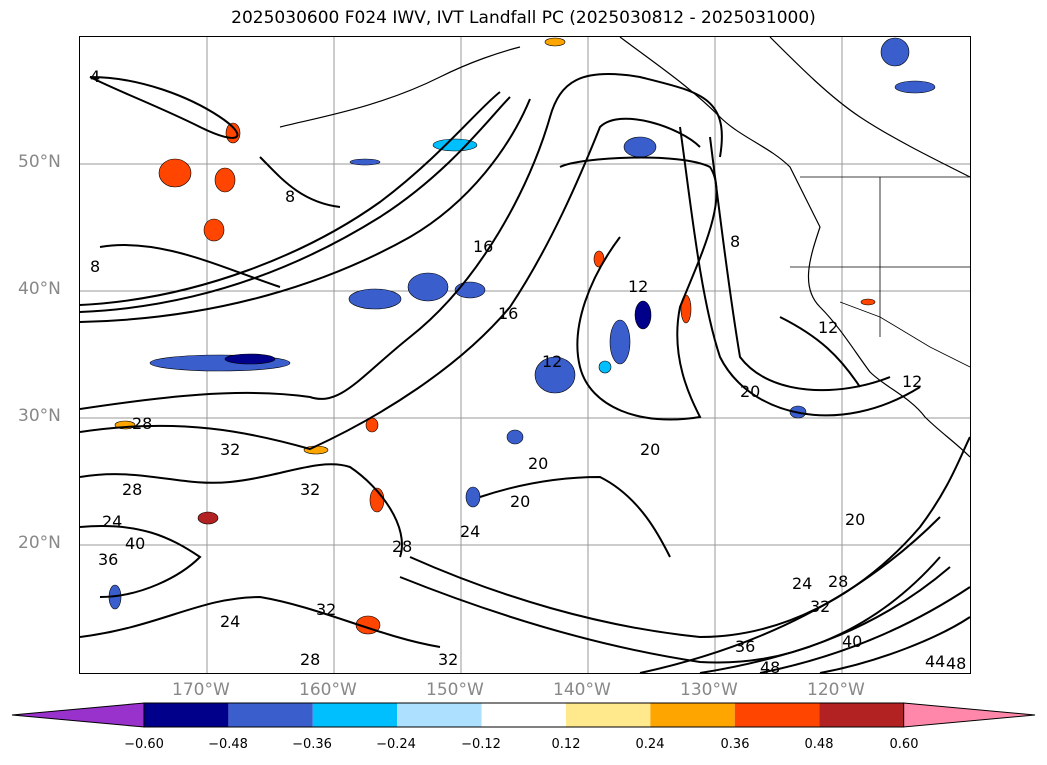 The height and width of the screenshot is (765, 1047). Describe the element at coordinates (39, 162) in the screenshot. I see `lat-label-50n: 50°N` at that location.